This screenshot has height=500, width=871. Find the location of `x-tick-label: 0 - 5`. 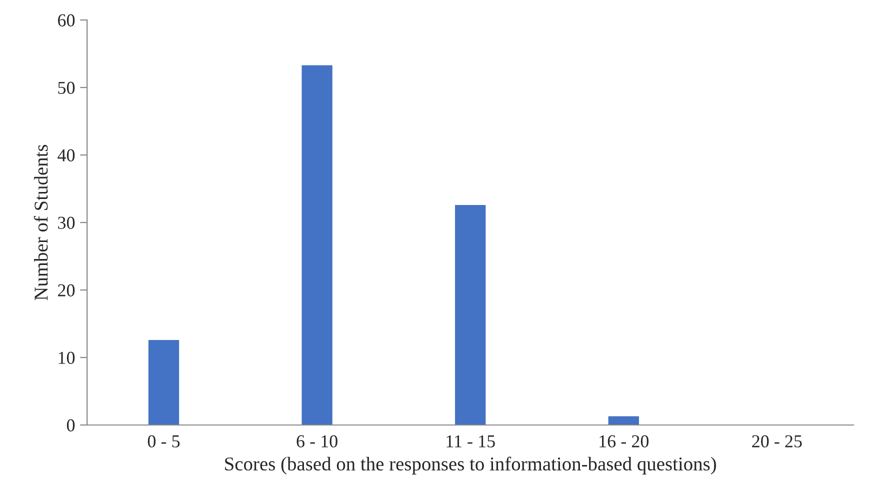

x-tick-label: 0 - 5 is located at coordinates (164, 441).